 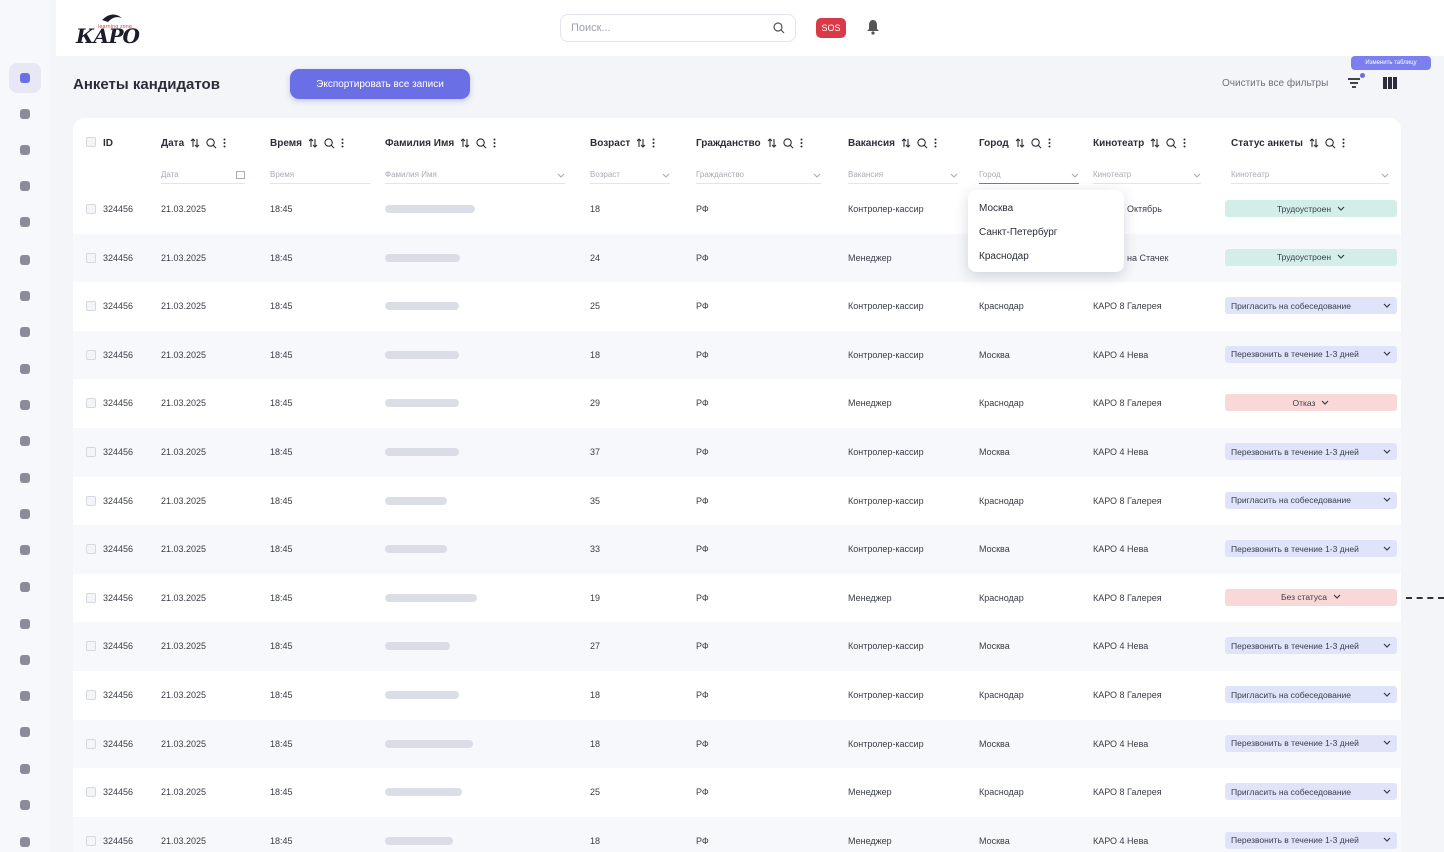 I want to click on graduation-icon, so click(x=25, y=296).